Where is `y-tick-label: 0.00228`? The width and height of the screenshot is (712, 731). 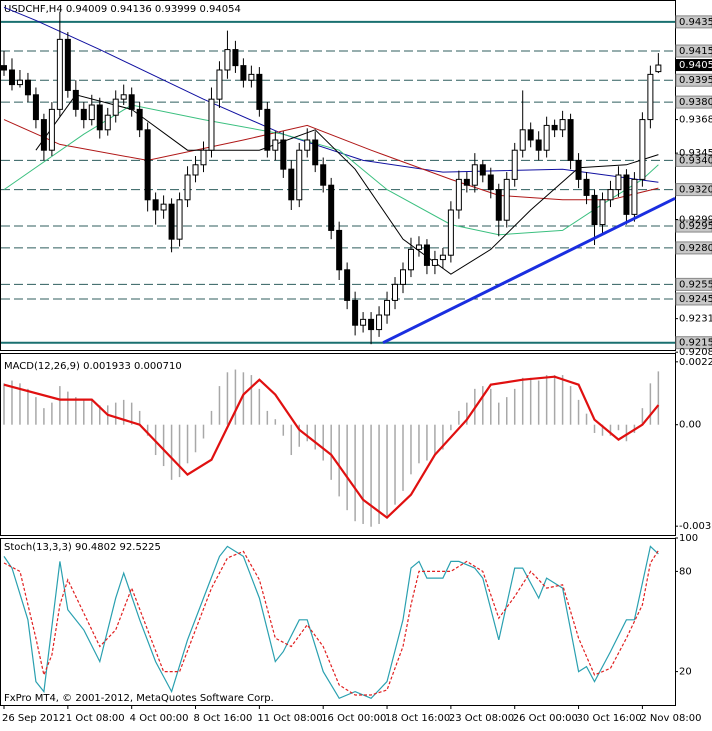
y-tick-label: 0.00228 is located at coordinates (695, 362).